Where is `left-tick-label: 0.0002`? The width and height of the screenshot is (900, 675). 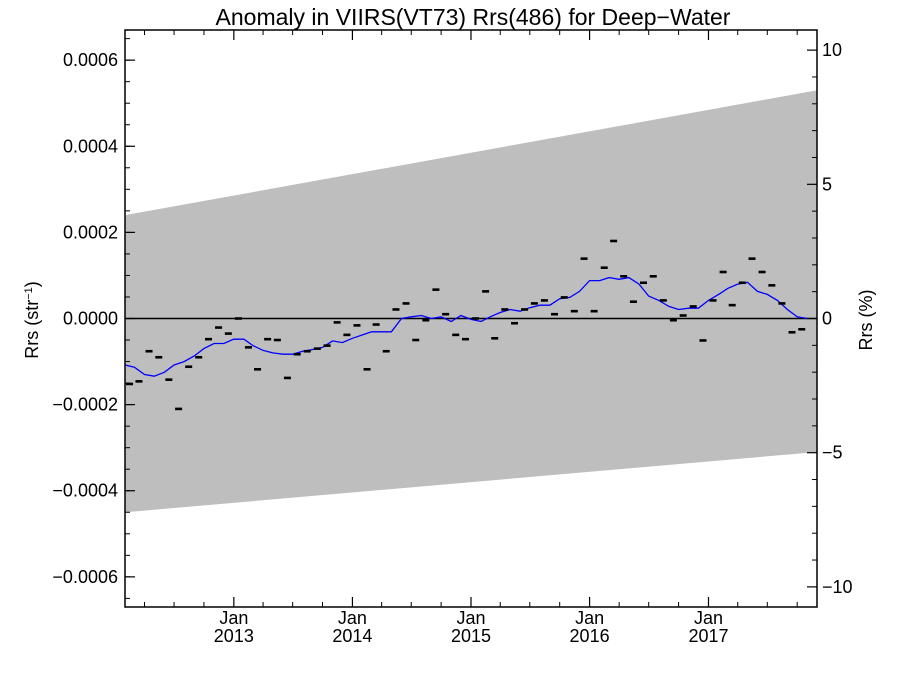
left-tick-label: 0.0002 is located at coordinates (90, 232).